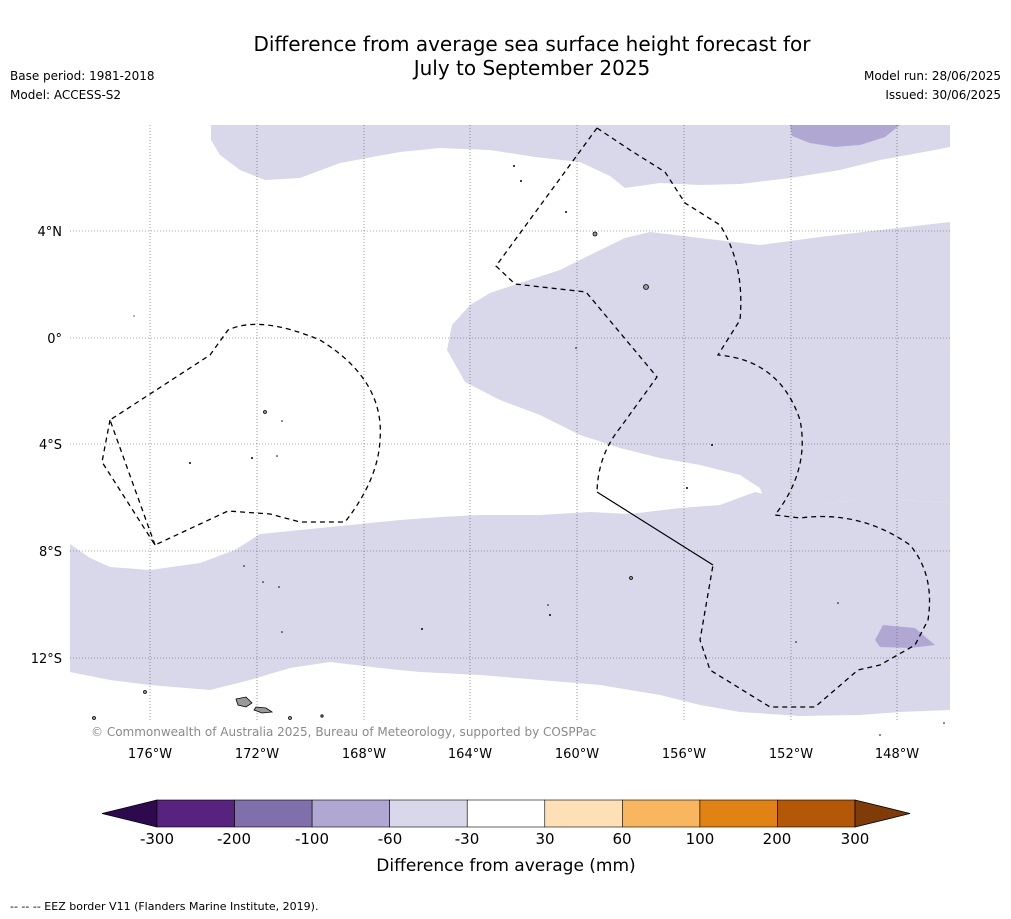  I want to click on colorbar-tick-label: 100, so click(700, 839).